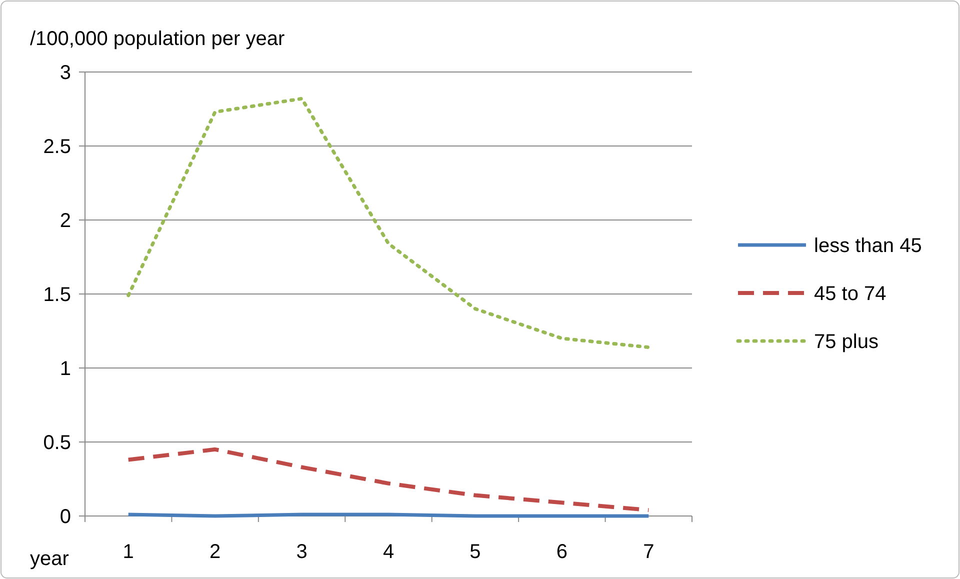  What do you see at coordinates (562, 552) in the screenshot?
I see `x-tick-label: 6` at bounding box center [562, 552].